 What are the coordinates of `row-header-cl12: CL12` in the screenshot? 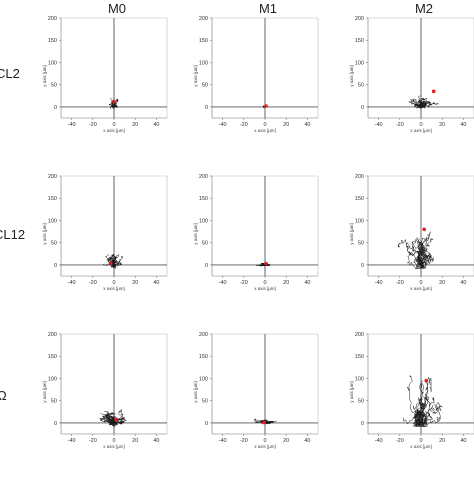 It's located at (12, 234).